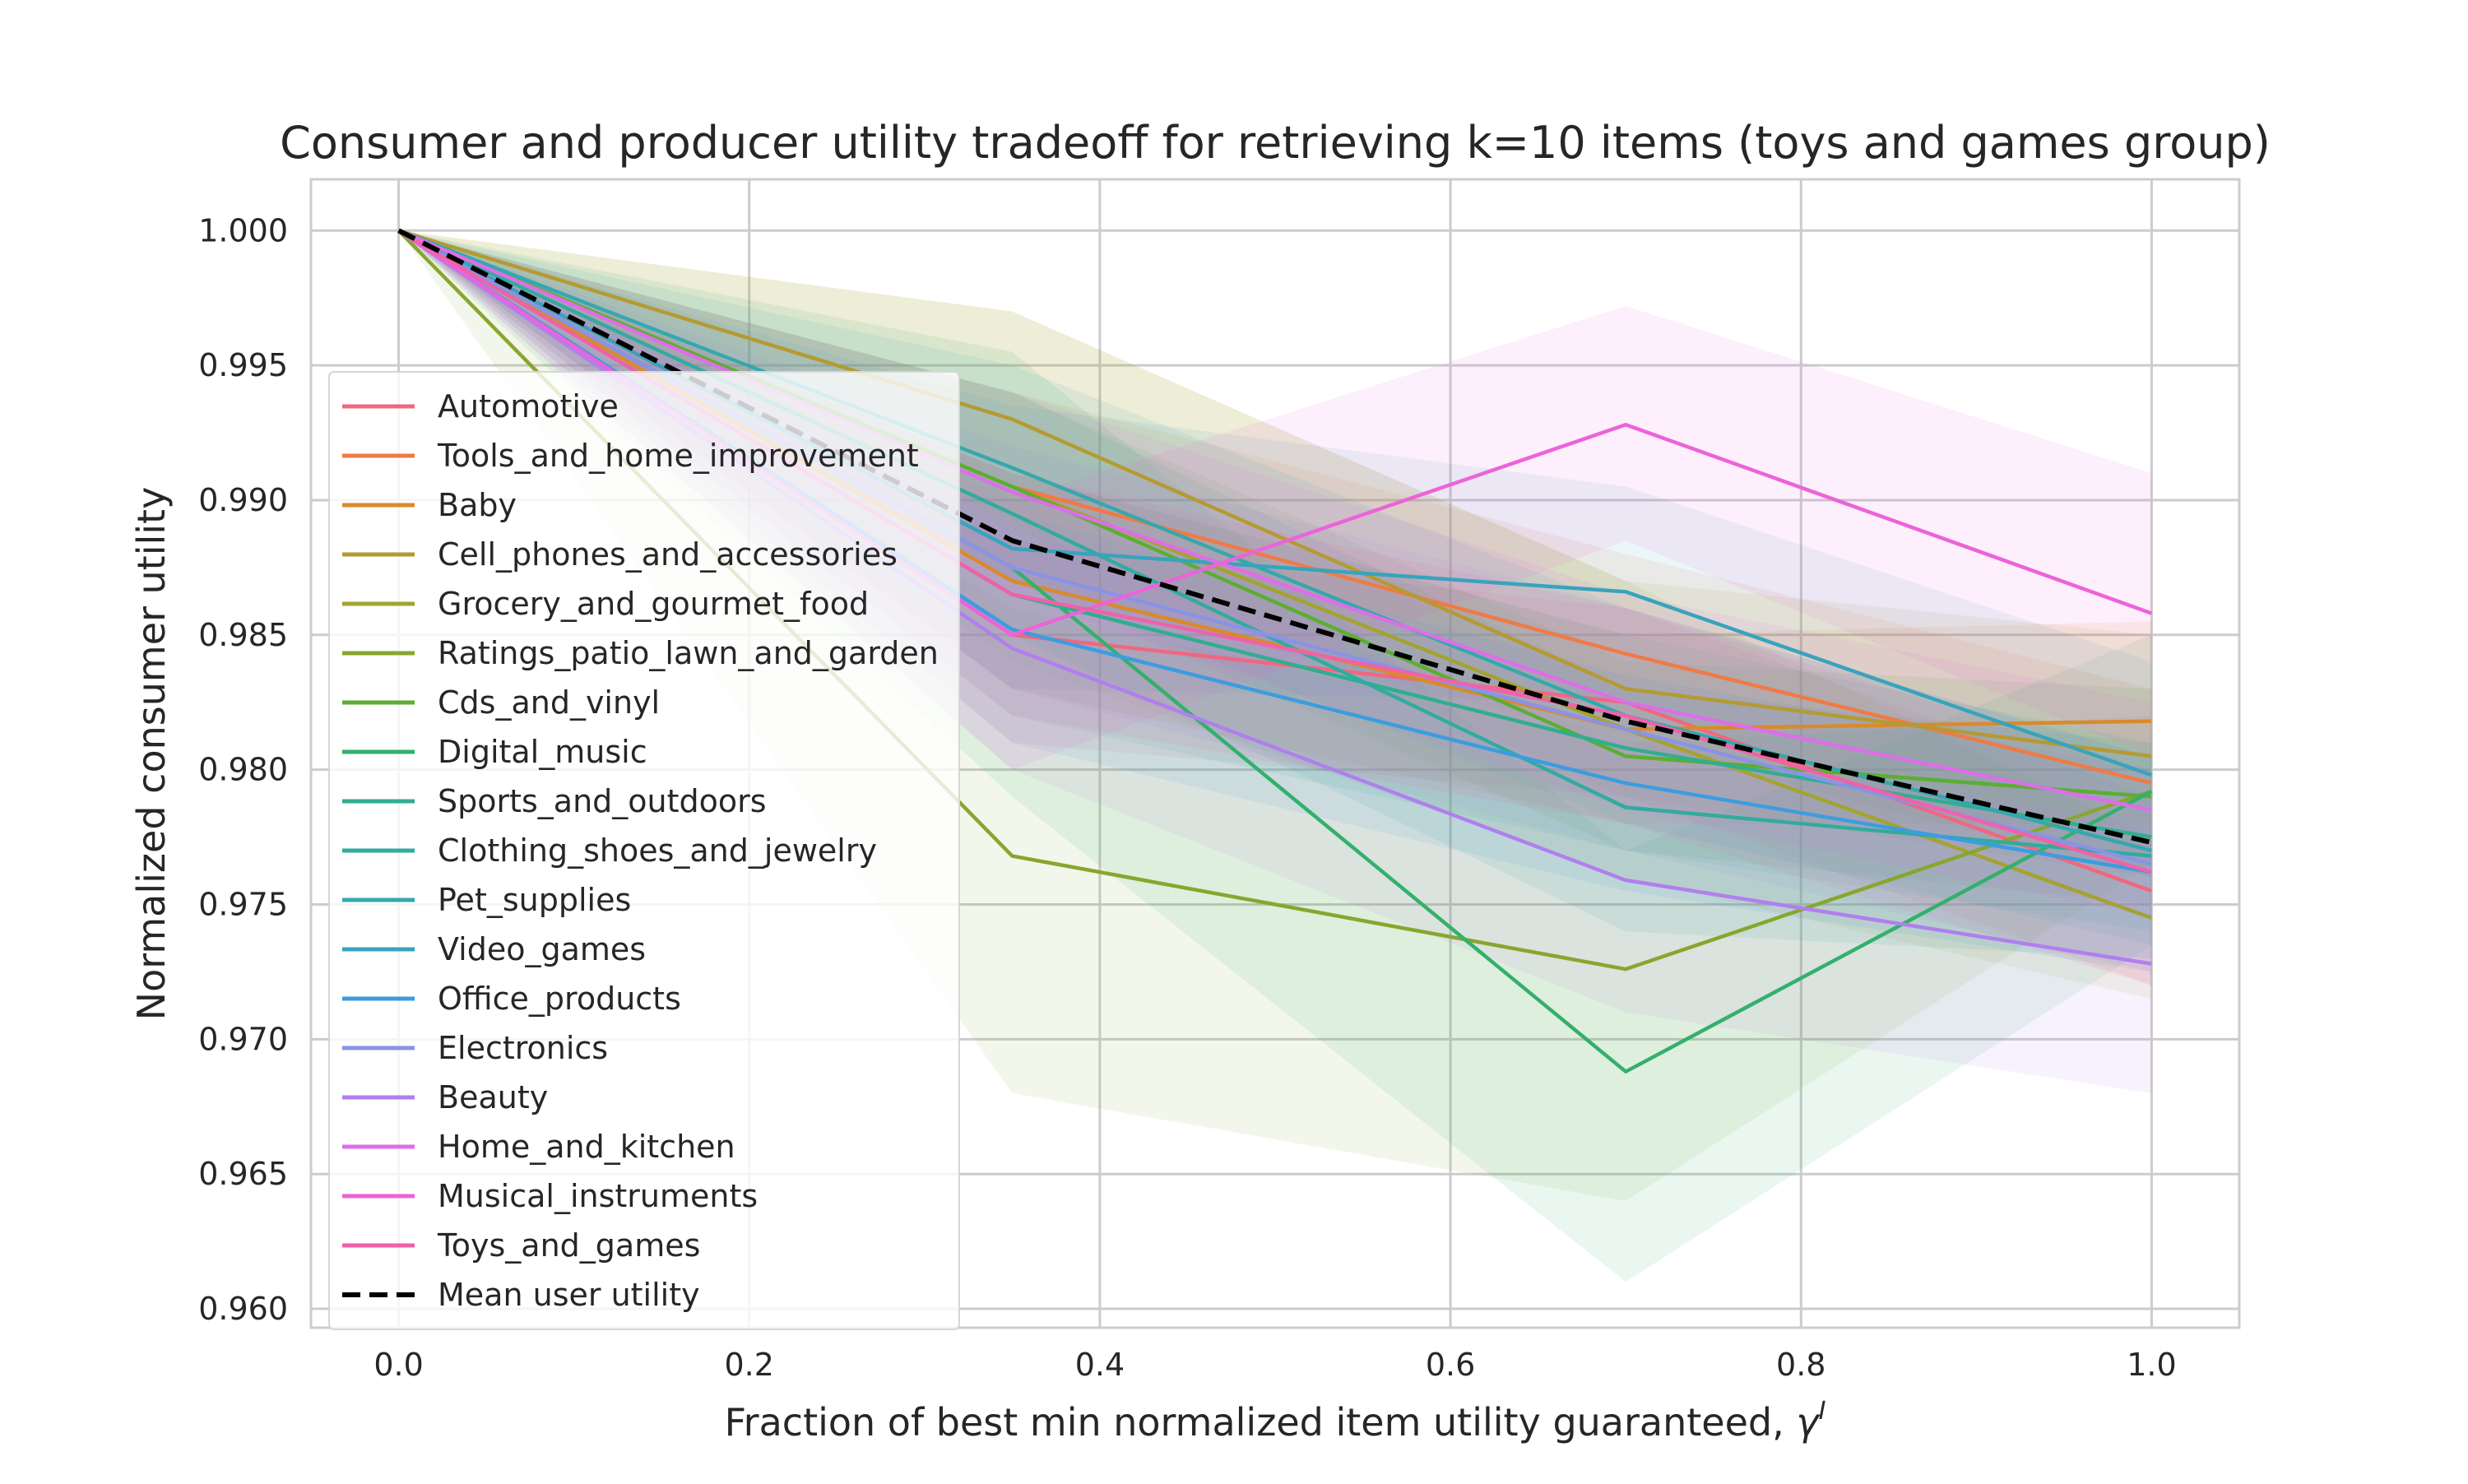 This screenshot has height=1484, width=2468. I want to click on legend-label-baby: Baby, so click(477, 505).